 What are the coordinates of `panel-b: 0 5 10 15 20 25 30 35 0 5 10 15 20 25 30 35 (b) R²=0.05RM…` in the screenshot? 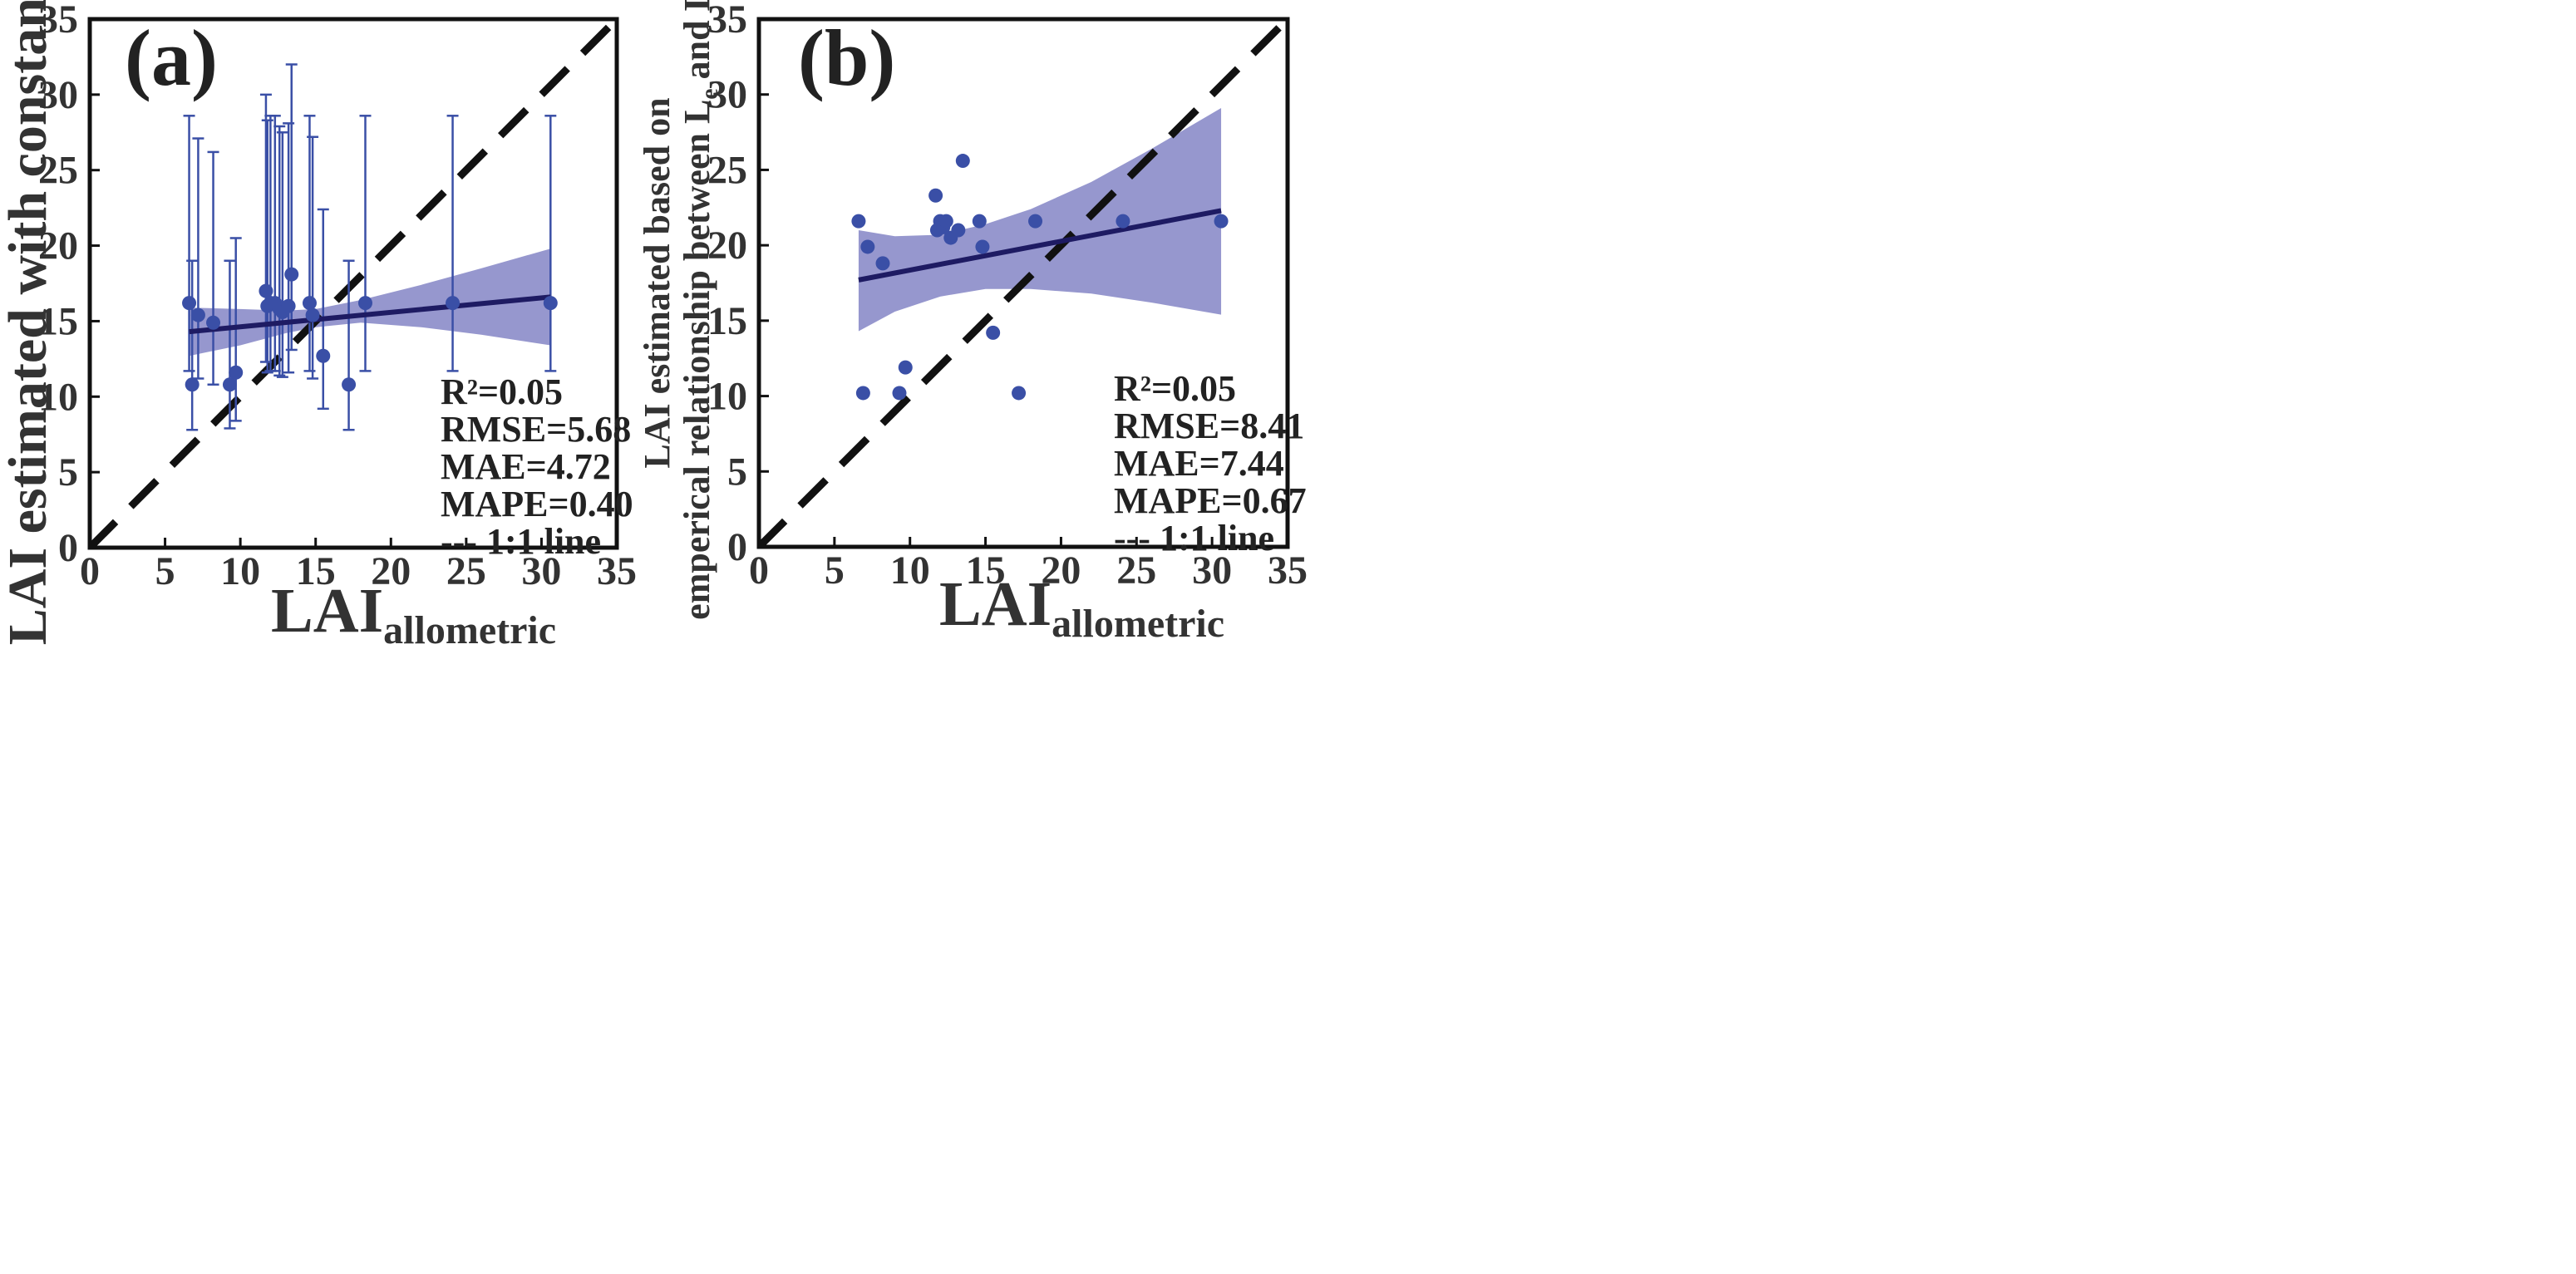 It's located at (972, 323).